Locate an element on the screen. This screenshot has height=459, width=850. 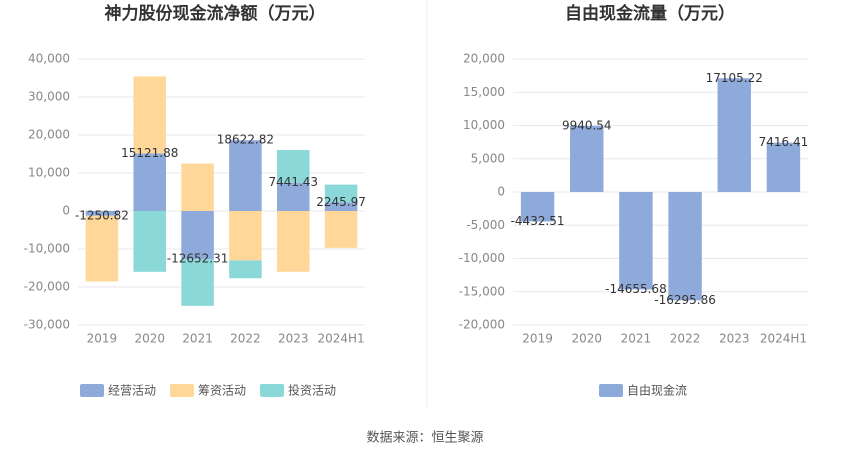
y-tick-label: -15,000 is located at coordinates (482, 291).